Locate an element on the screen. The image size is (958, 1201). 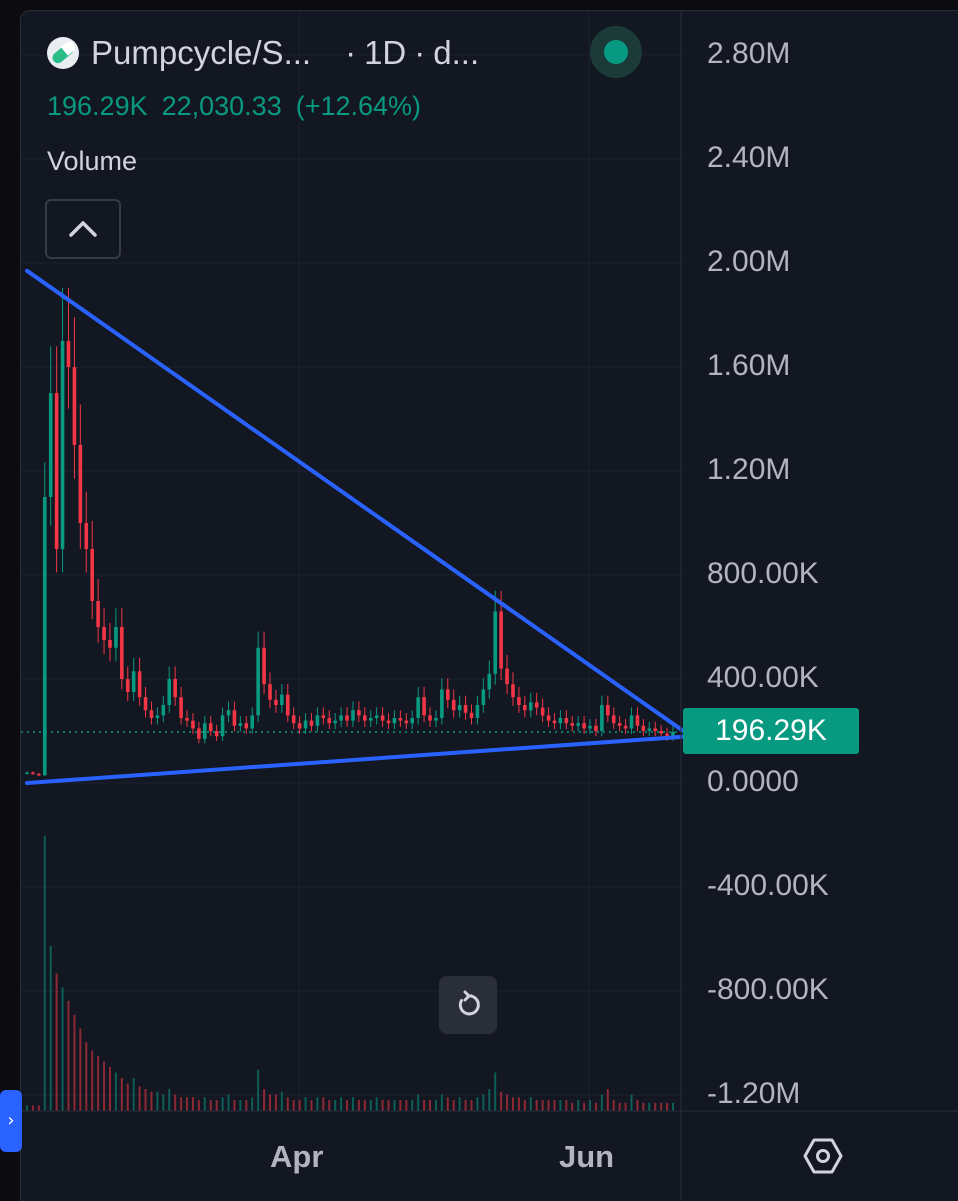
y-tick-label: 2.40M is located at coordinates (749, 157).